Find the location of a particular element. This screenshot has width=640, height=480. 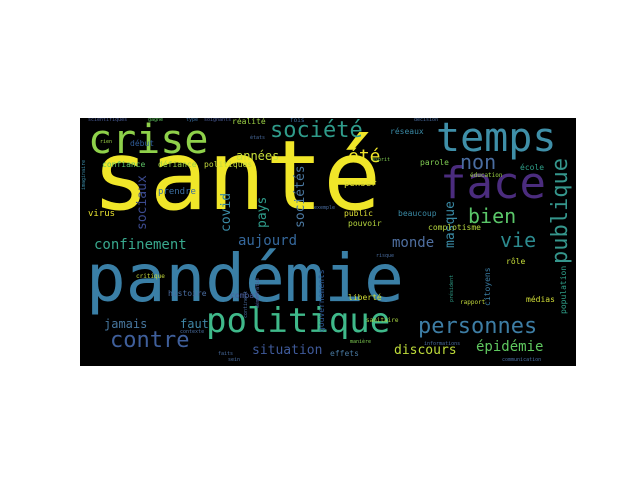

word-exemple: exemple is located at coordinates (325, 208).